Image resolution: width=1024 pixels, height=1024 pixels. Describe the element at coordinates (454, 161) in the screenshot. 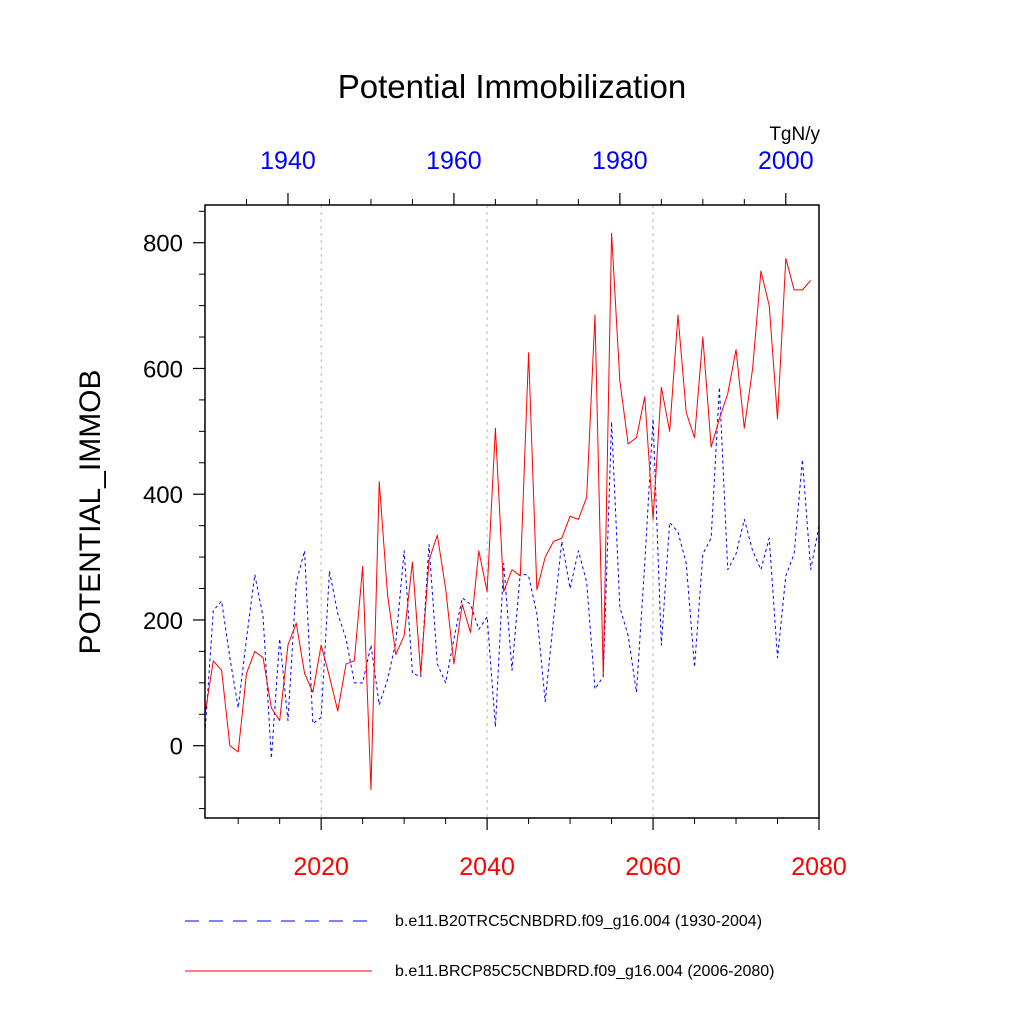

I see `x-top-label-1960: 1960` at that location.